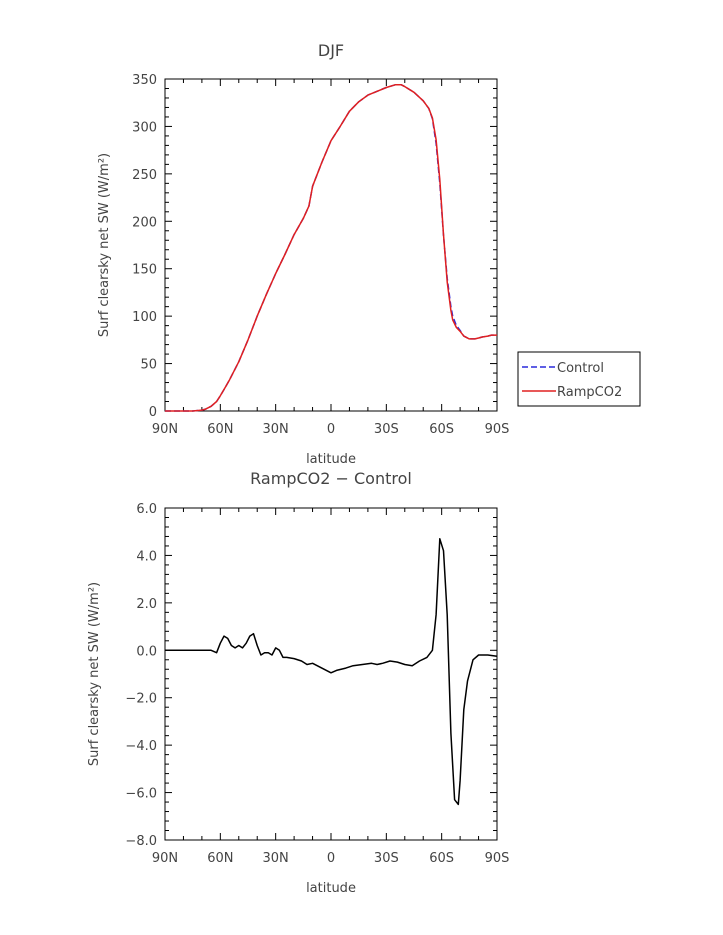 The height and width of the screenshot is (935, 723). I want to click on y-tick-label: −8.0, so click(141, 841).